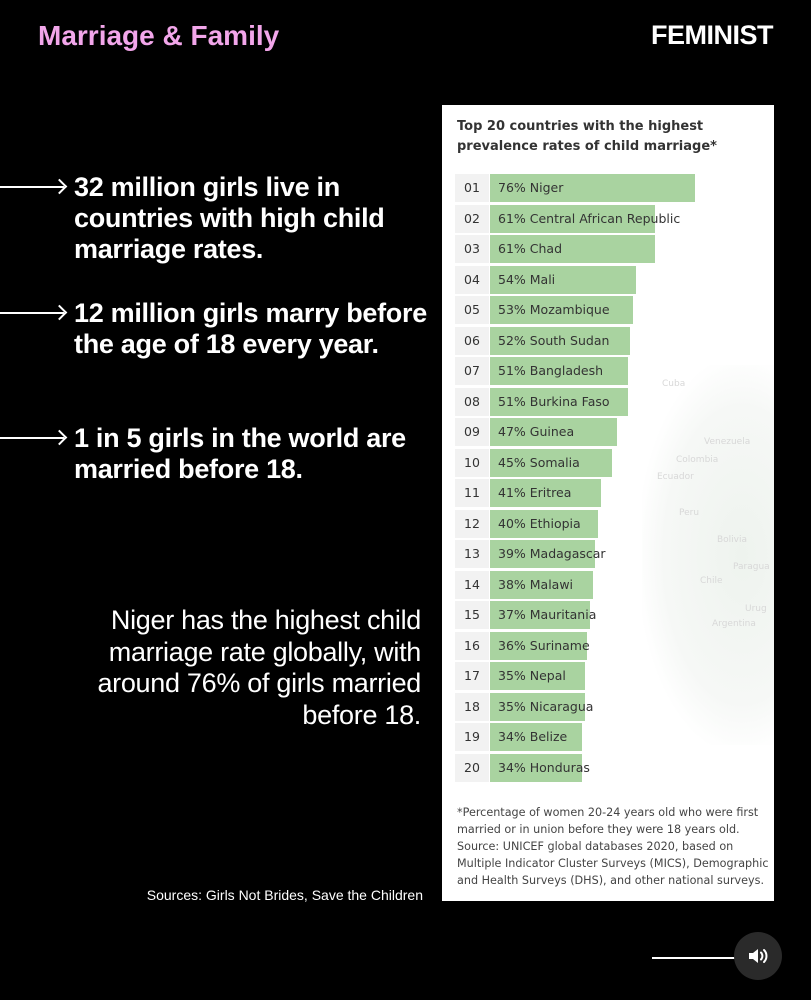 The image size is (811, 1000). Describe the element at coordinates (674, 384) in the screenshot. I see `map-label: Cuba` at that location.